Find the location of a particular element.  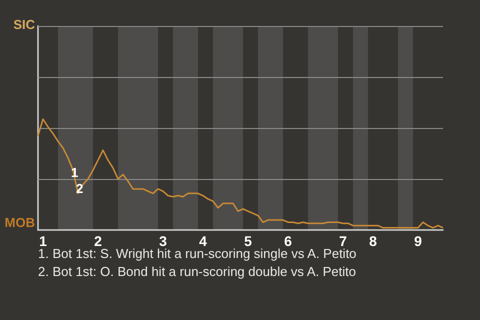

x-tick-label: 6 is located at coordinates (288, 241).